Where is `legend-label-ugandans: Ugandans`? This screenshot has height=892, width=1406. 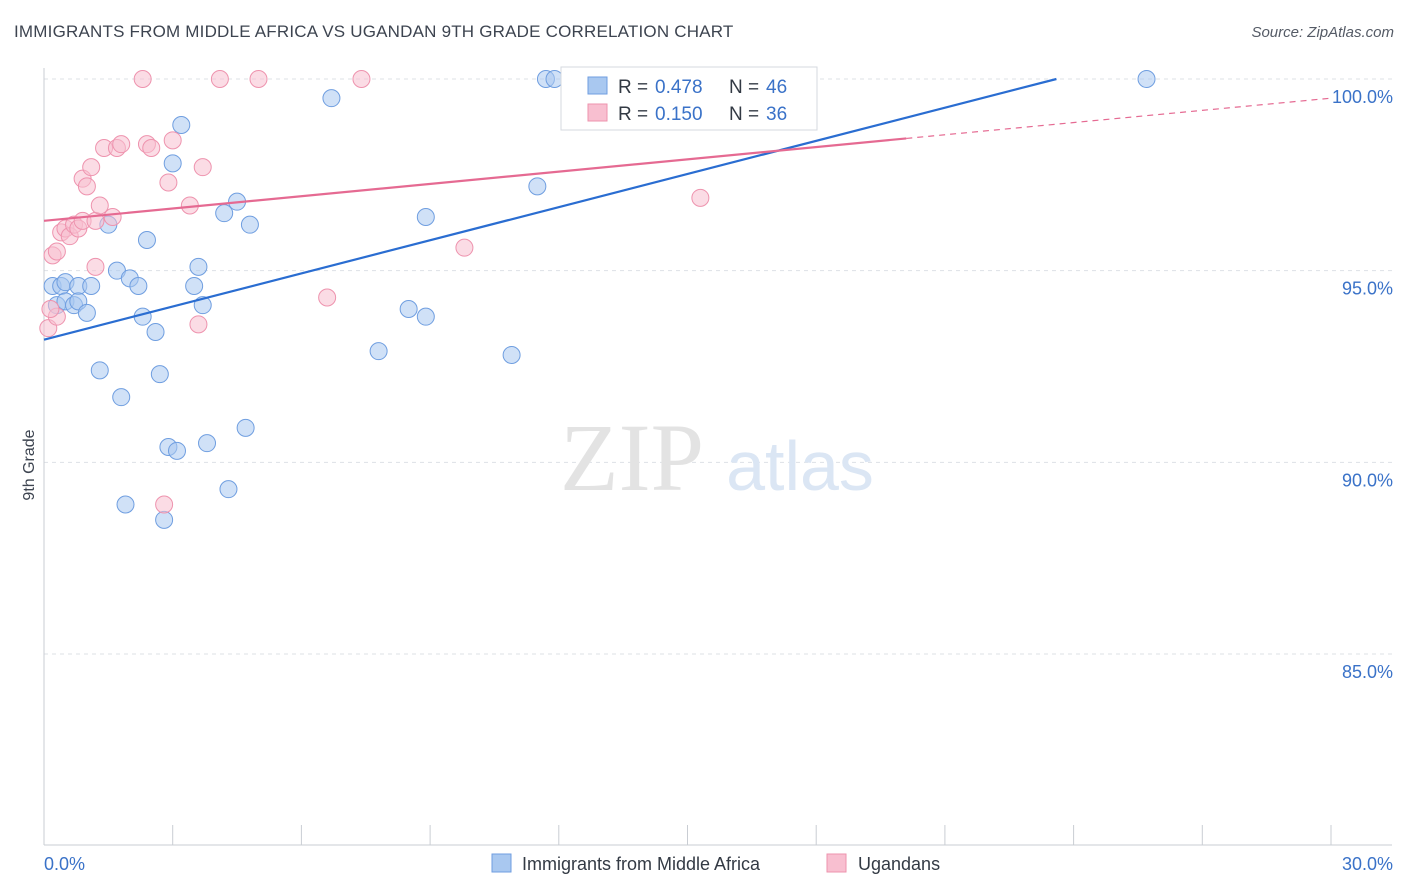 legend-label-ugandans: Ugandans is located at coordinates (899, 864).